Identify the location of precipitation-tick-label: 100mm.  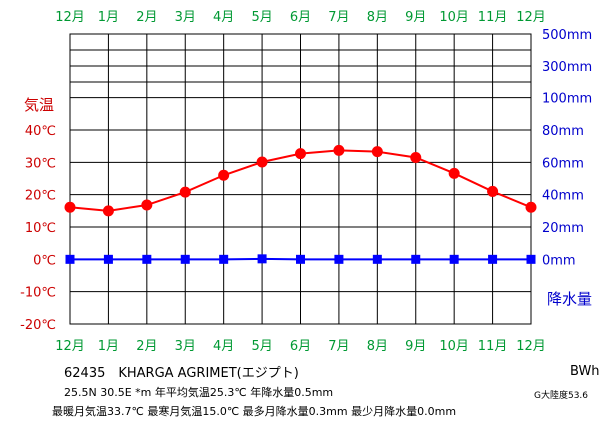
(567, 99).